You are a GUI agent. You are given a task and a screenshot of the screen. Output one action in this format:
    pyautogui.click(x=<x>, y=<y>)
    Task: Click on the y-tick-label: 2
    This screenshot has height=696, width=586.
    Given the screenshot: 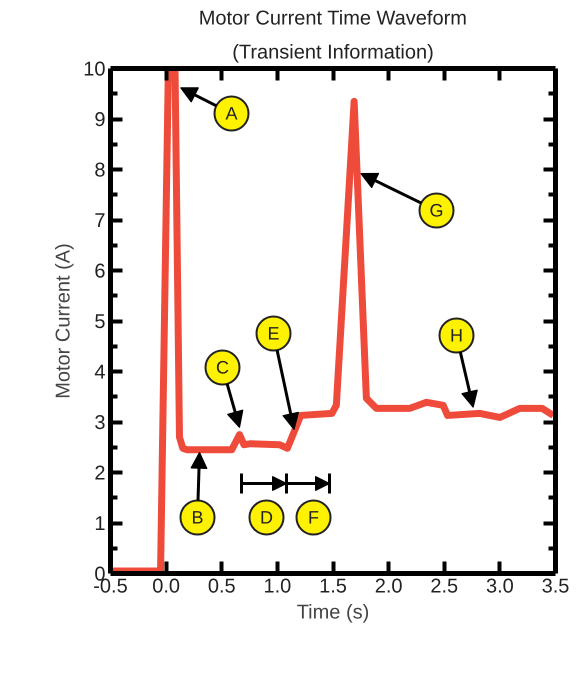 What is the action you would take?
    pyautogui.click(x=100, y=473)
    